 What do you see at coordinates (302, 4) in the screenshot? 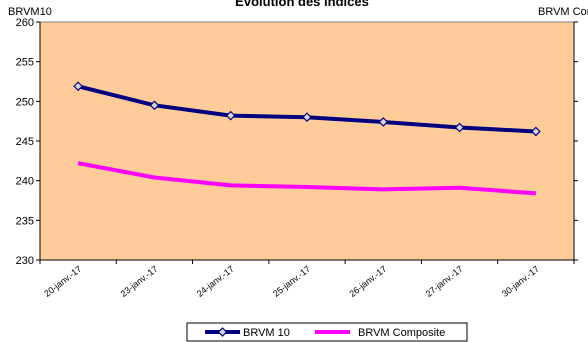
I see `chart-title: Évolution des indices` at bounding box center [302, 4].